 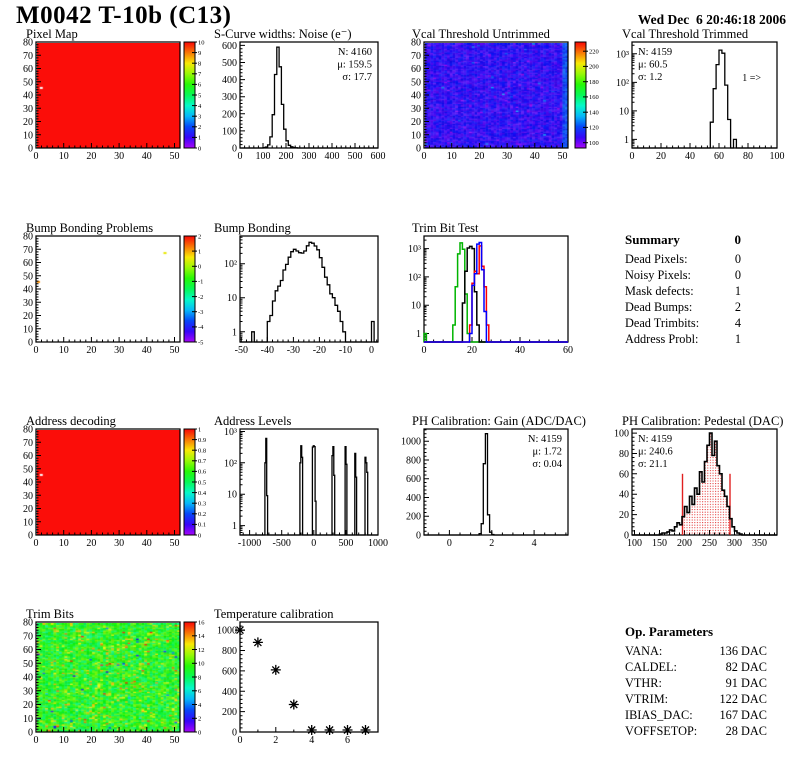 I want to click on plot-trim-bit-test: Trim Bit Test 0 20 40 60 1 10 10² 10³, so click(x=499, y=293).